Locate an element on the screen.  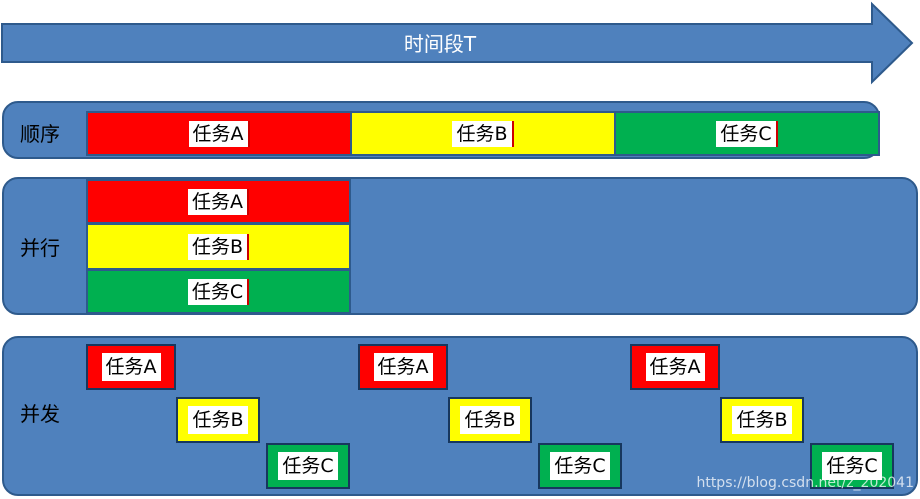
parallel-task-c: 任务C is located at coordinates (218, 291).